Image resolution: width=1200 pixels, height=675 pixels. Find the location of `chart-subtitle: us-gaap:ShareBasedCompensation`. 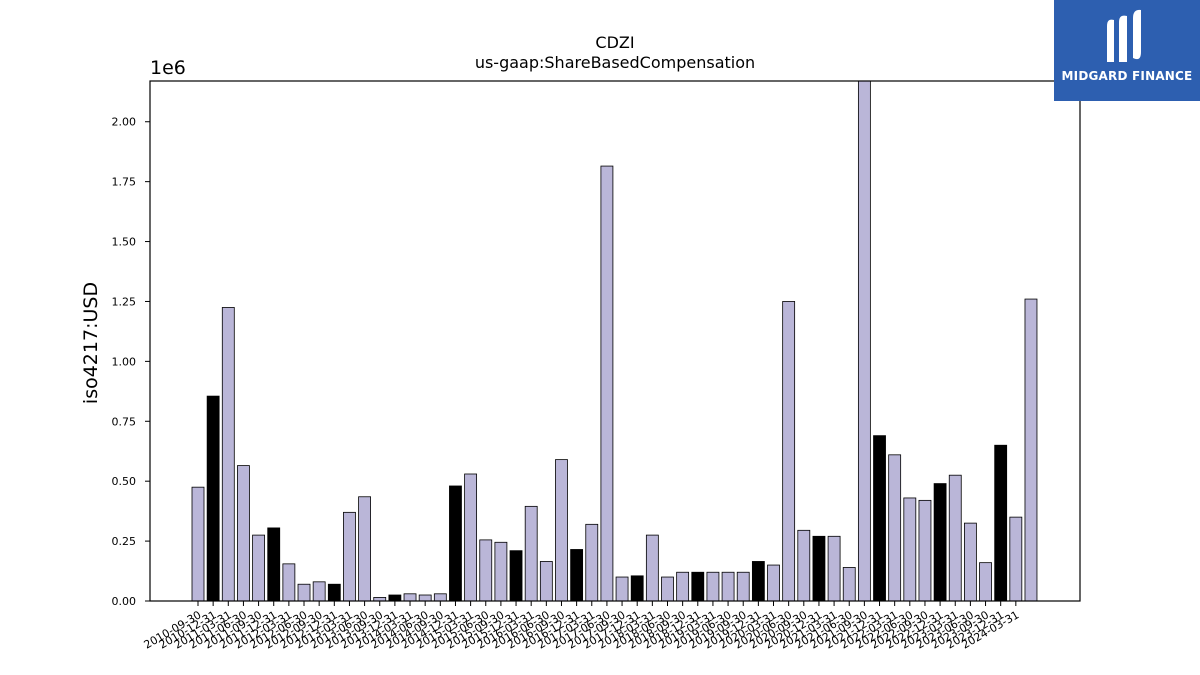

chart-subtitle: us-gaap:ShareBasedCompensation is located at coordinates (615, 62).